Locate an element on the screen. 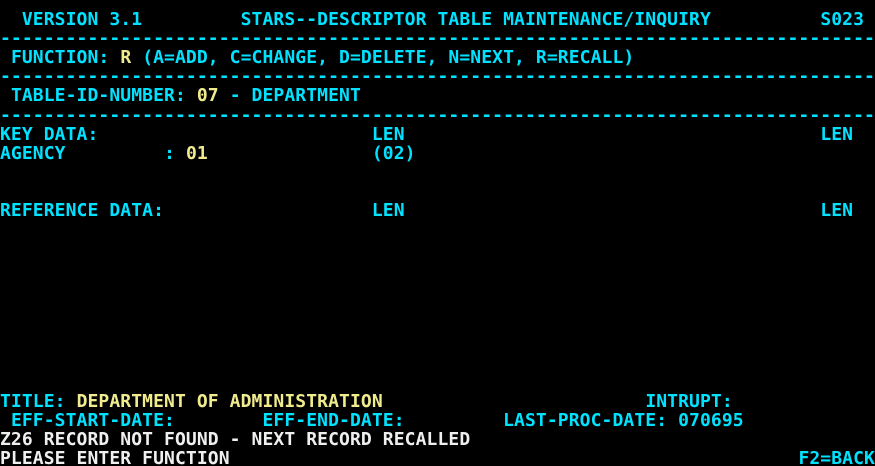 The height and width of the screenshot is (466, 875). last-proc-date-value: 070695 is located at coordinates (711, 421).